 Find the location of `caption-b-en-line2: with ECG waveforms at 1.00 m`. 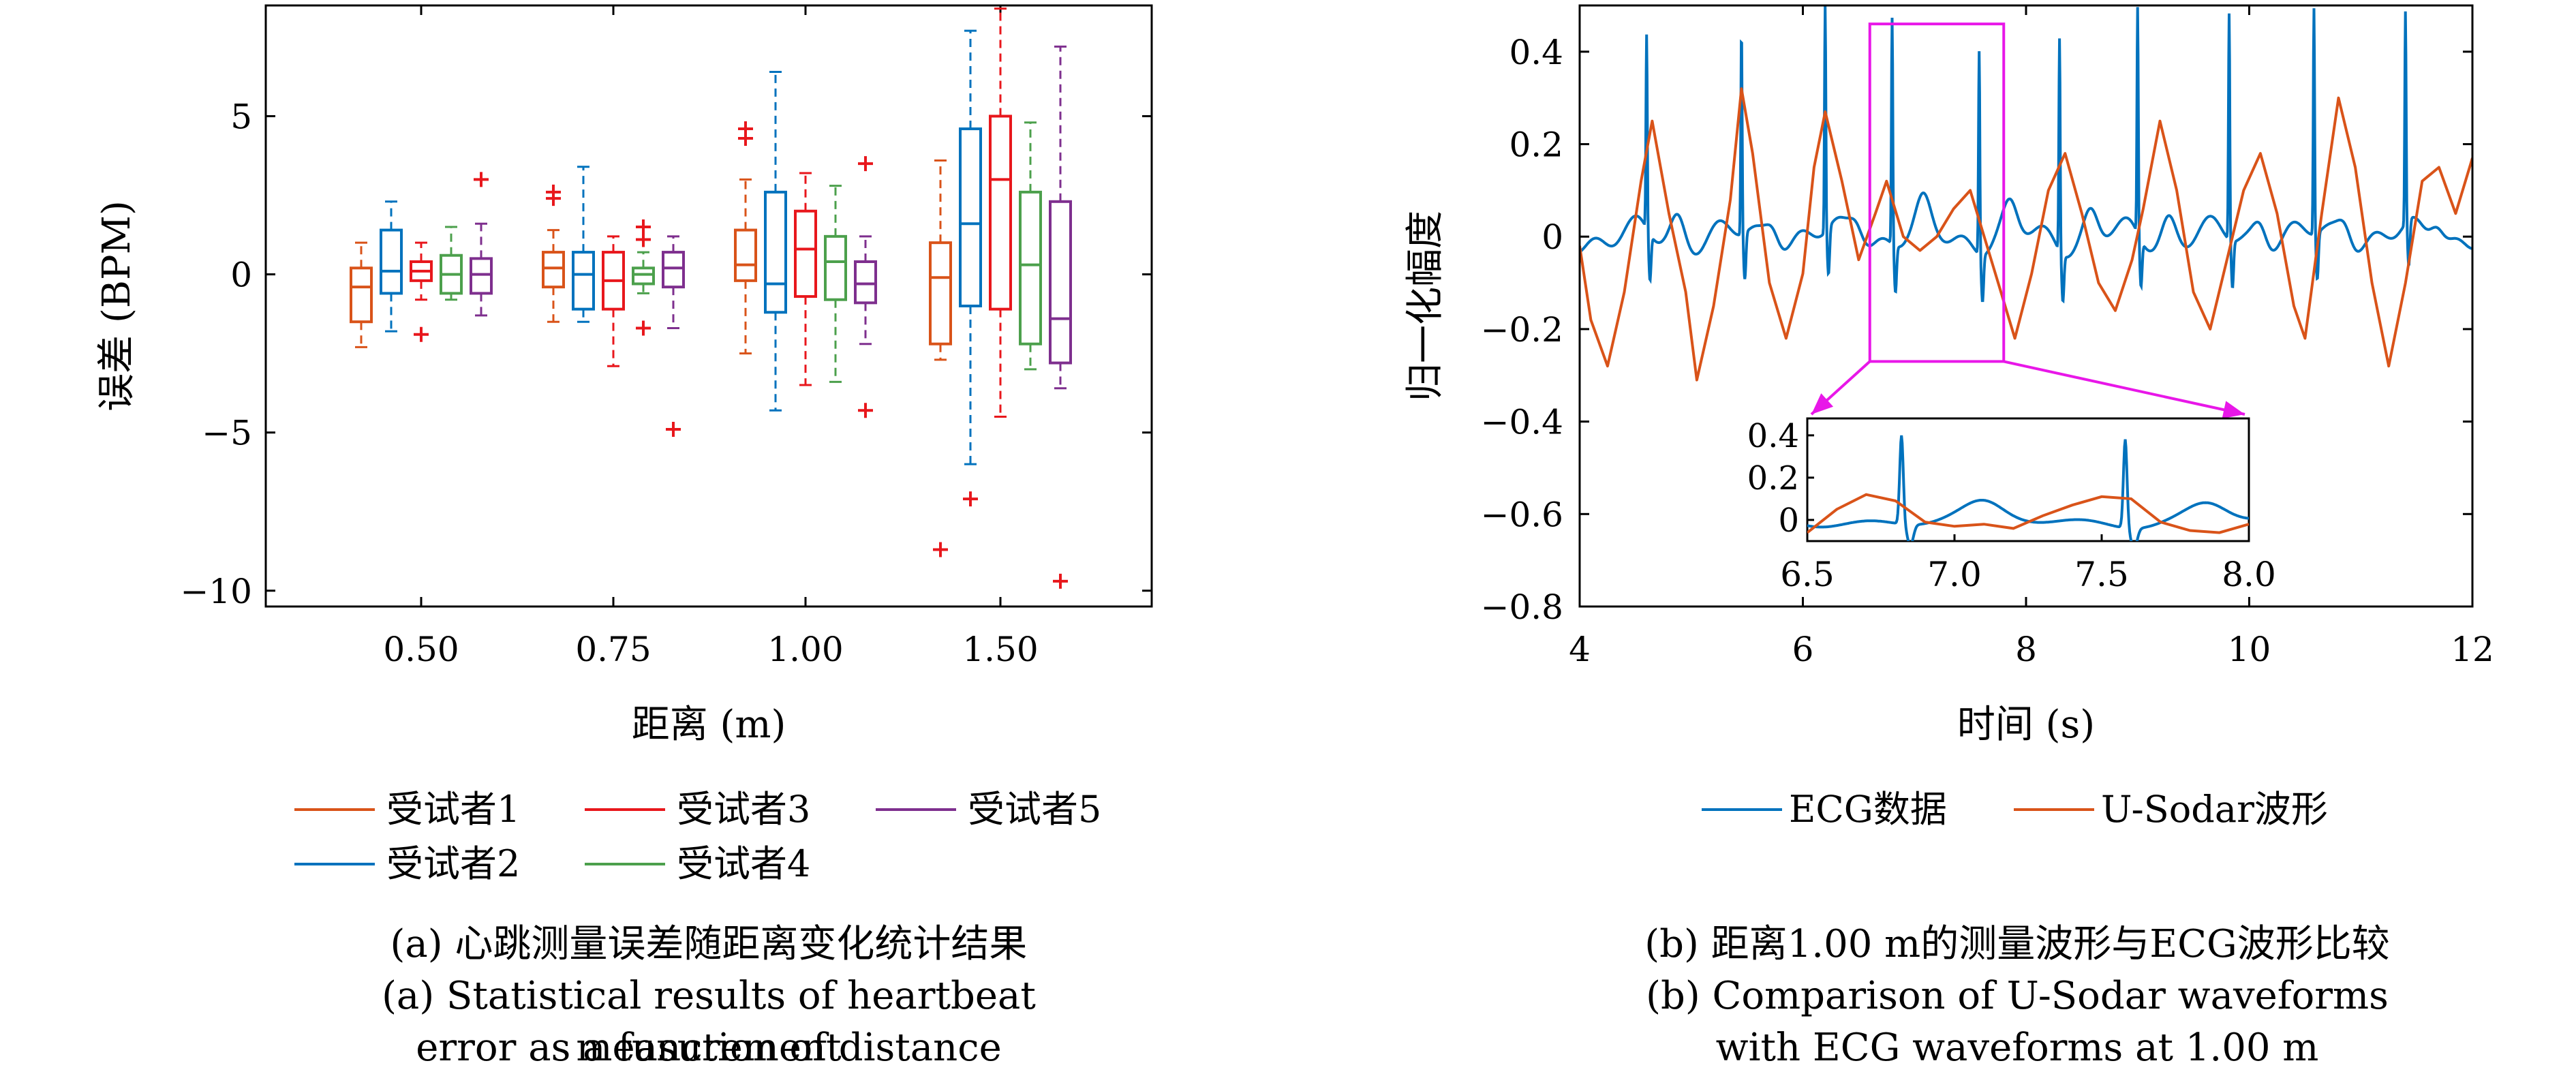

caption-b-en-line2: with ECG waveforms at 1.00 m is located at coordinates (2017, 1048).